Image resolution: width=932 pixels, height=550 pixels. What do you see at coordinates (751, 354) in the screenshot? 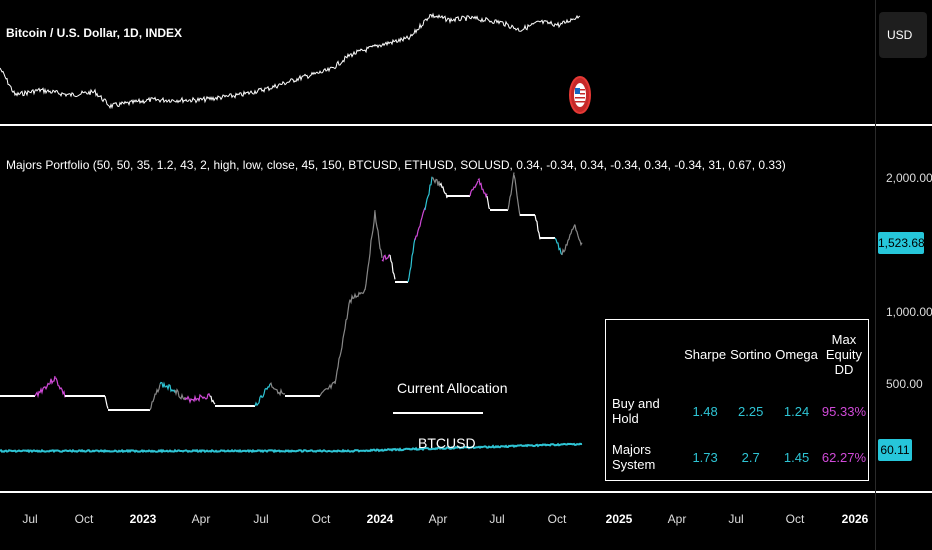
I see `stats-header-sortino: Sortino` at bounding box center [751, 354].